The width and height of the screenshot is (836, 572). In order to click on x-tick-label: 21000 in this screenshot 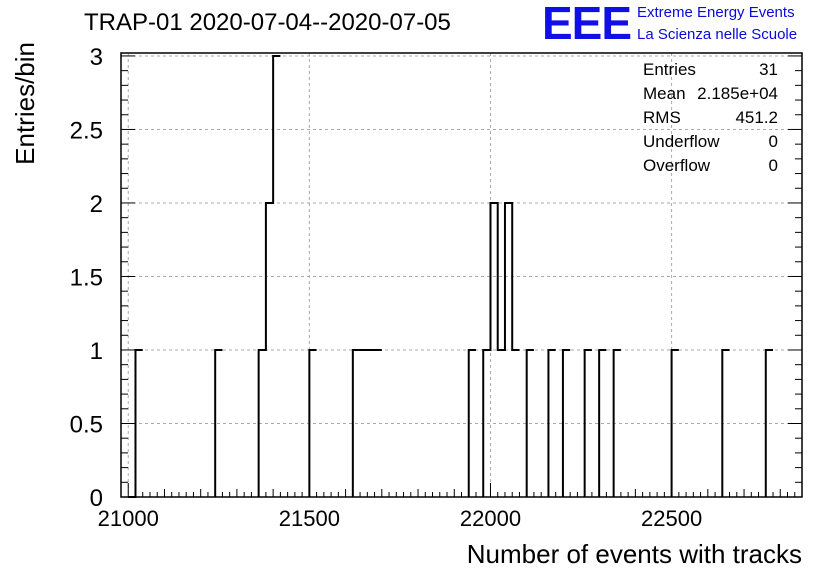, I will do `click(128, 518)`.